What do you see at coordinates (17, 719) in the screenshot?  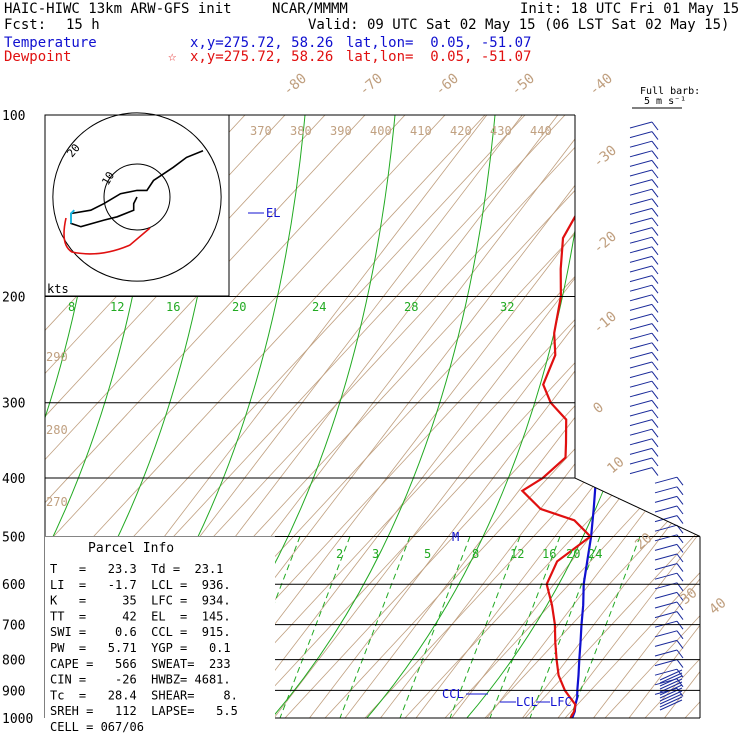 I see `pressure-tick-label: 1000` at bounding box center [17, 719].